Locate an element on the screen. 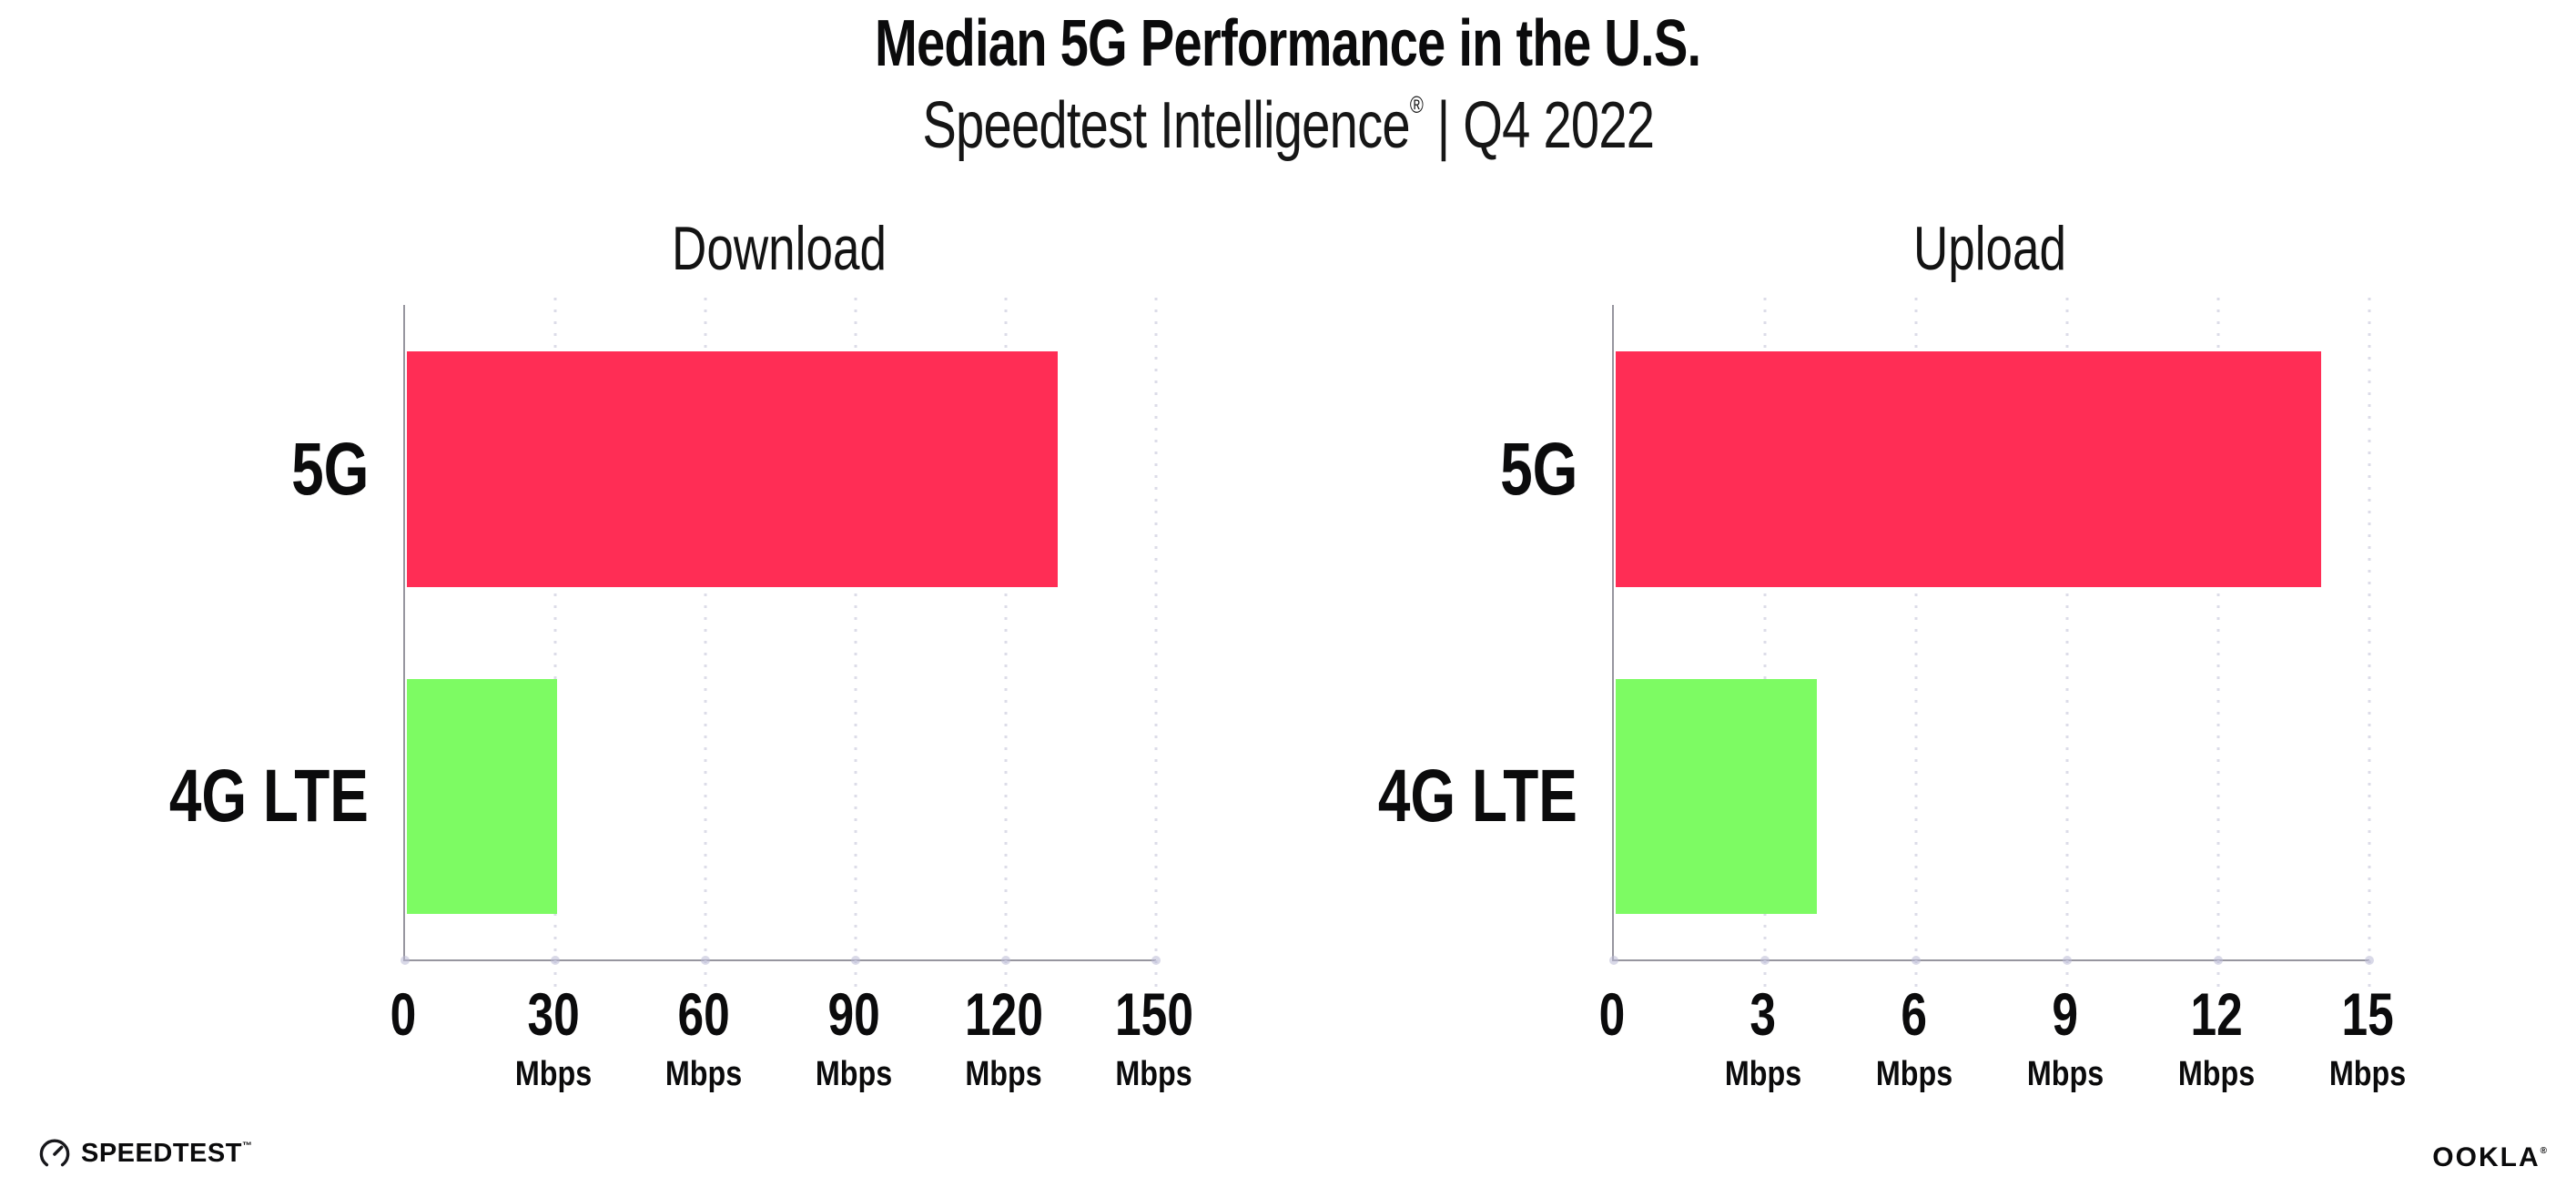 The image size is (2576, 1197). page-title-text: Median 5G Performance in the U.S. is located at coordinates (1288, 44).